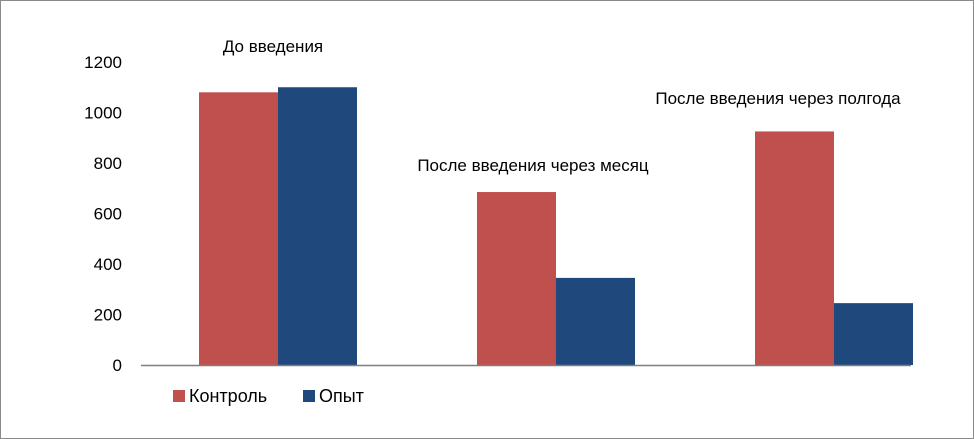  What do you see at coordinates (103, 113) in the screenshot?
I see `y-tick-label: 1000` at bounding box center [103, 113].